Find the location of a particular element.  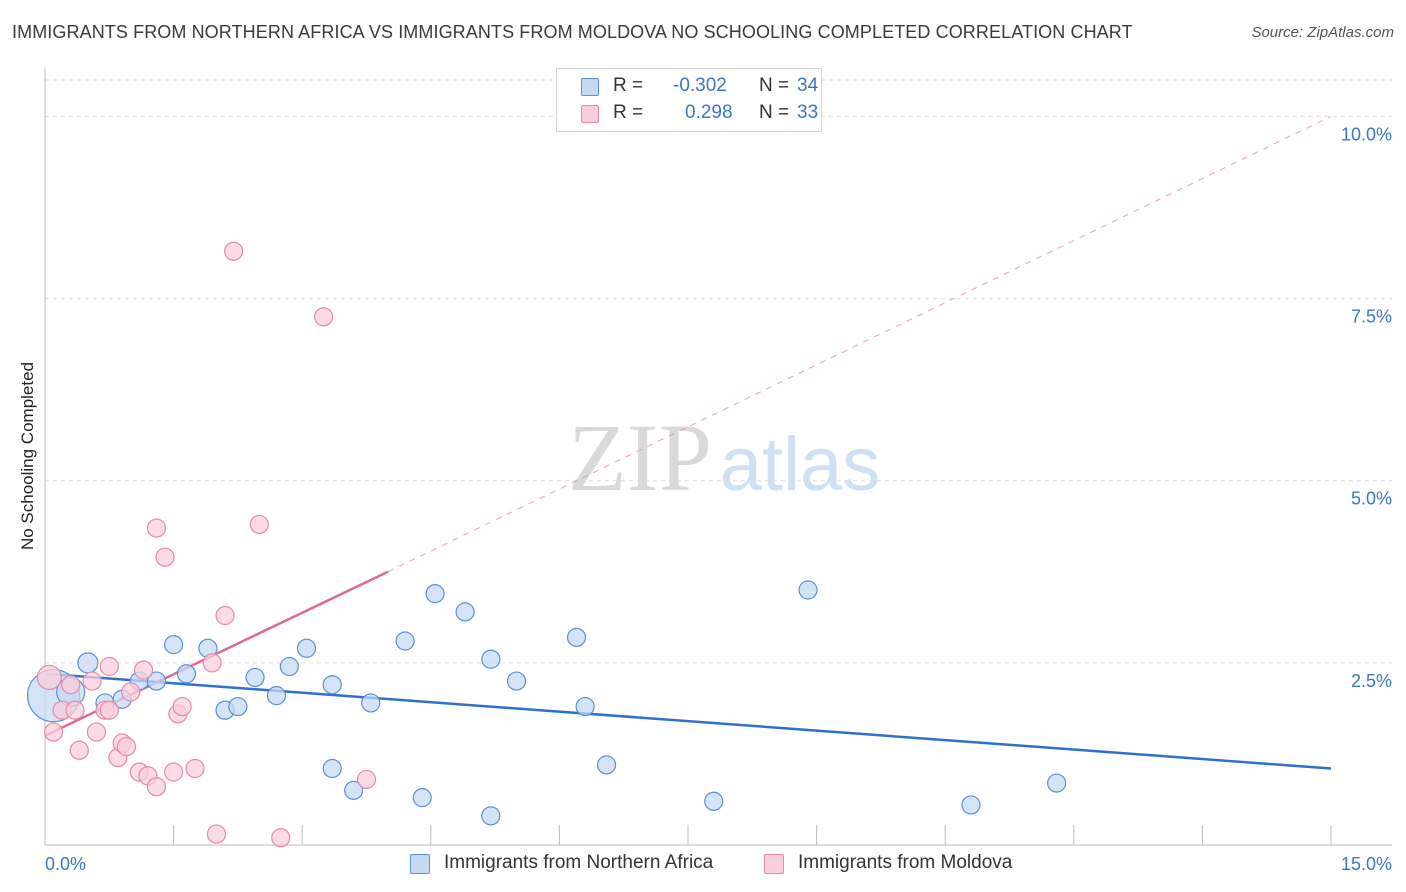

legend-n-value: 34 is located at coordinates (808, 85).